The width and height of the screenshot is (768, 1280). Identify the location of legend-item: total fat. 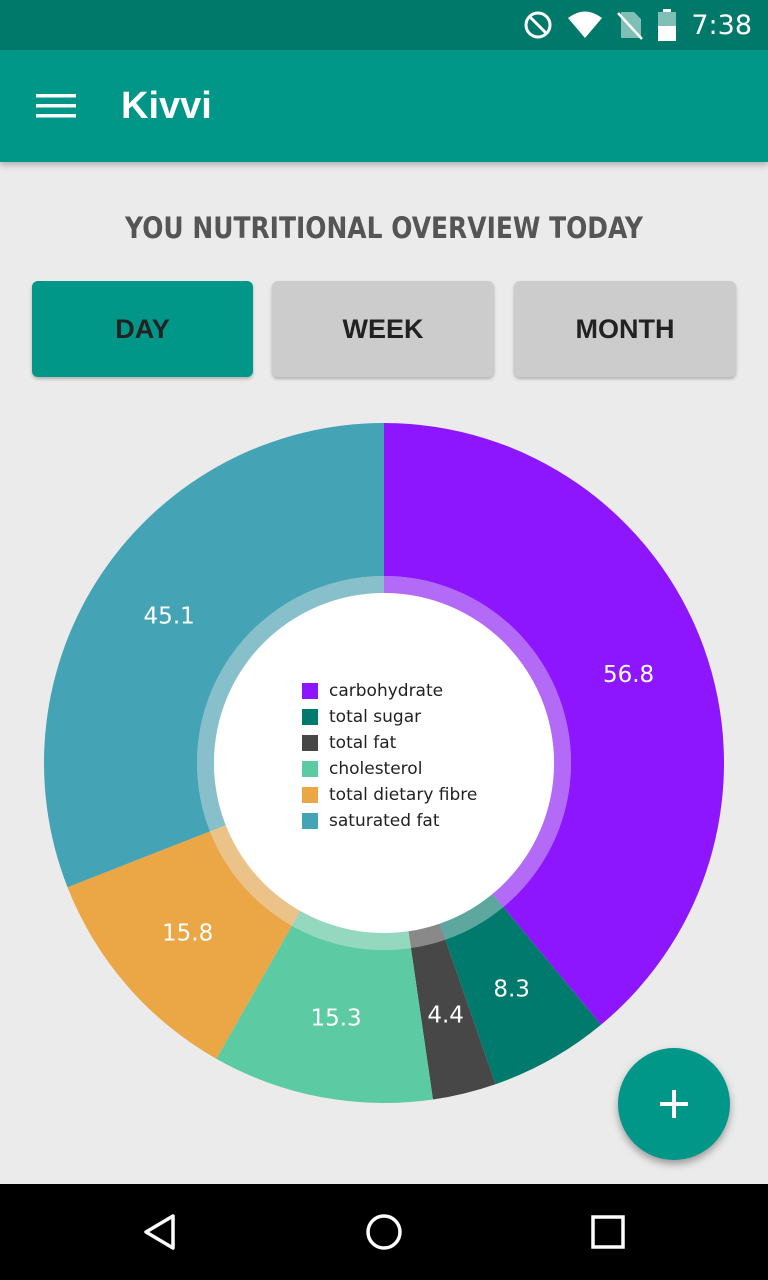
(389, 743).